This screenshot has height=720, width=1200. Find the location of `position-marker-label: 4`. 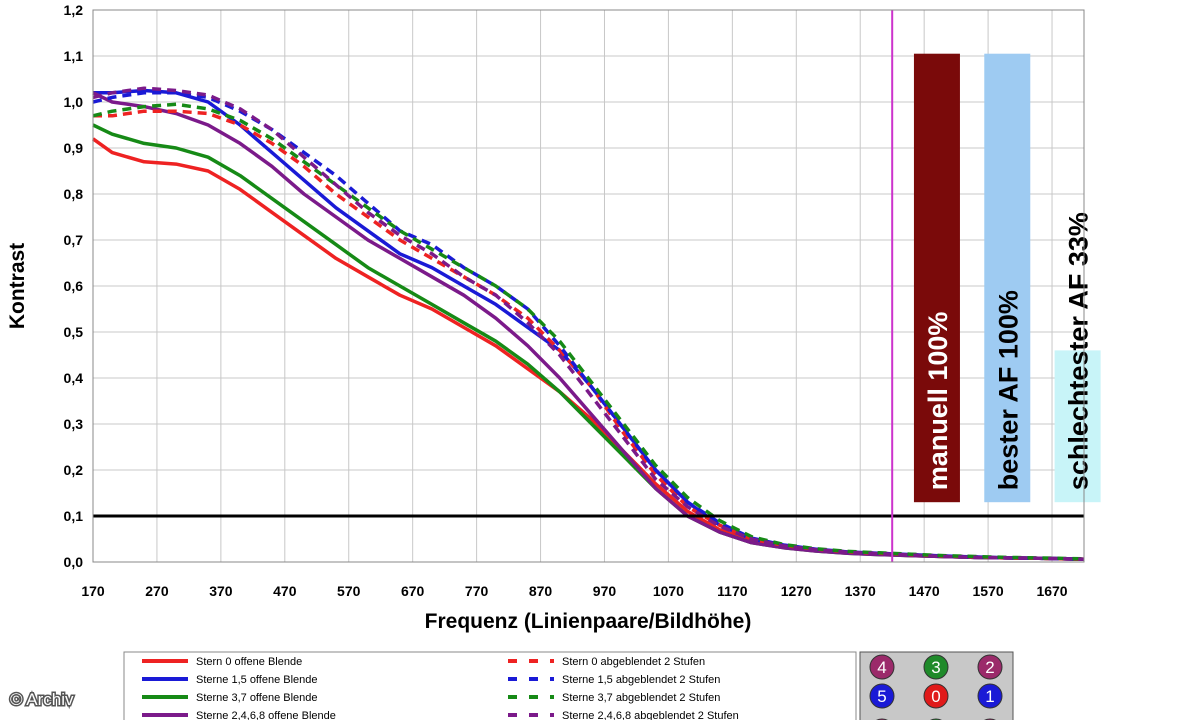

position-marker-label: 4 is located at coordinates (881, 667).